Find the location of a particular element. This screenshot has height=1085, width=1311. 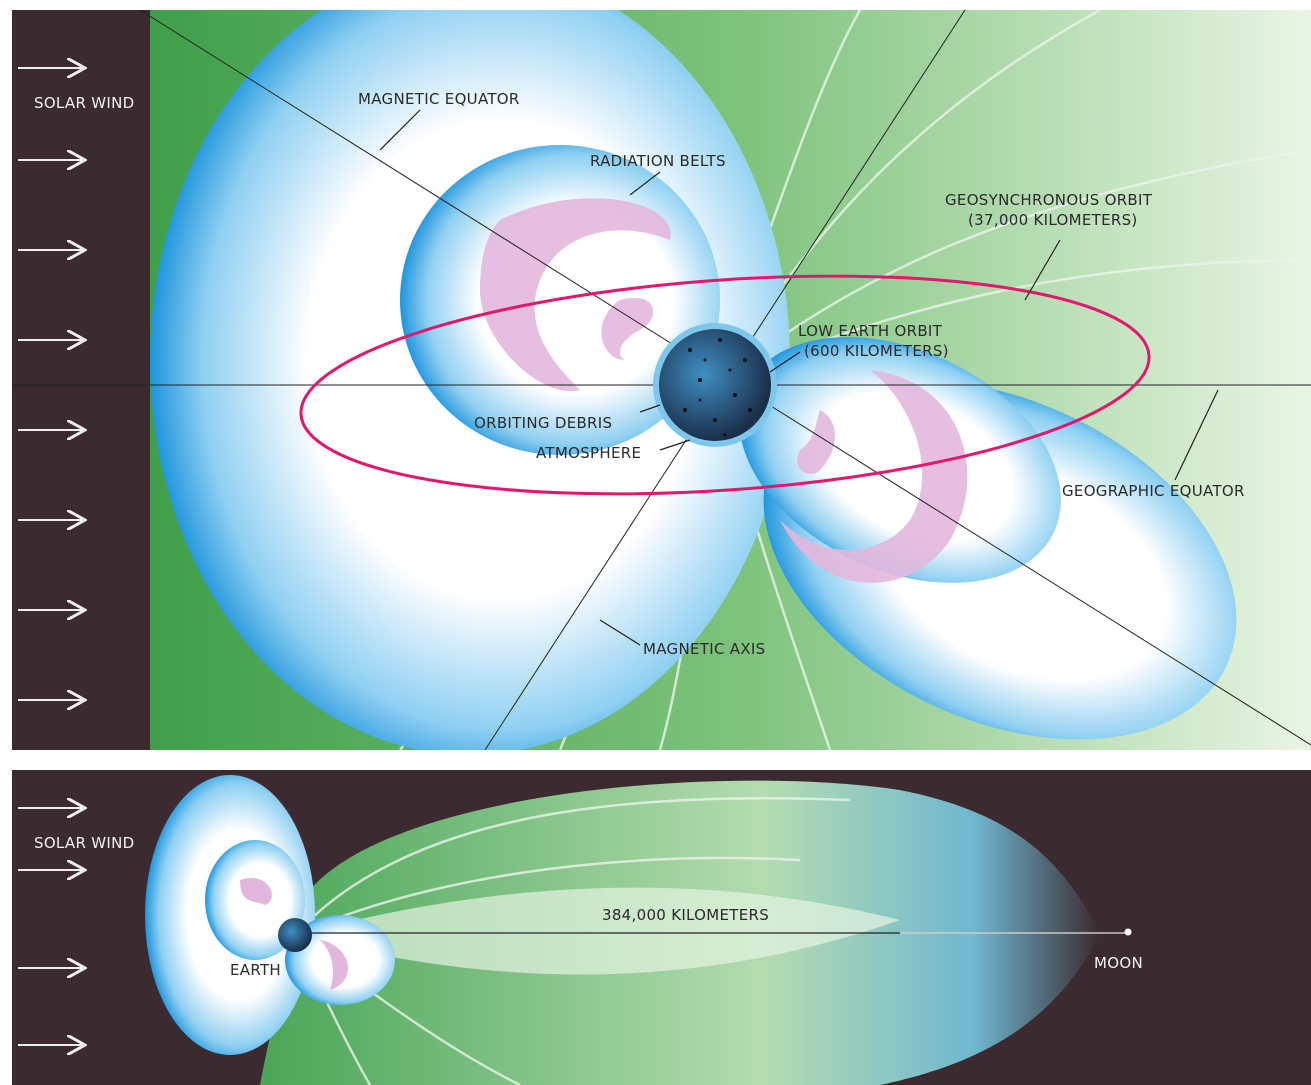

radiation-belts-label: RADIATION BELTS is located at coordinates (658, 161).